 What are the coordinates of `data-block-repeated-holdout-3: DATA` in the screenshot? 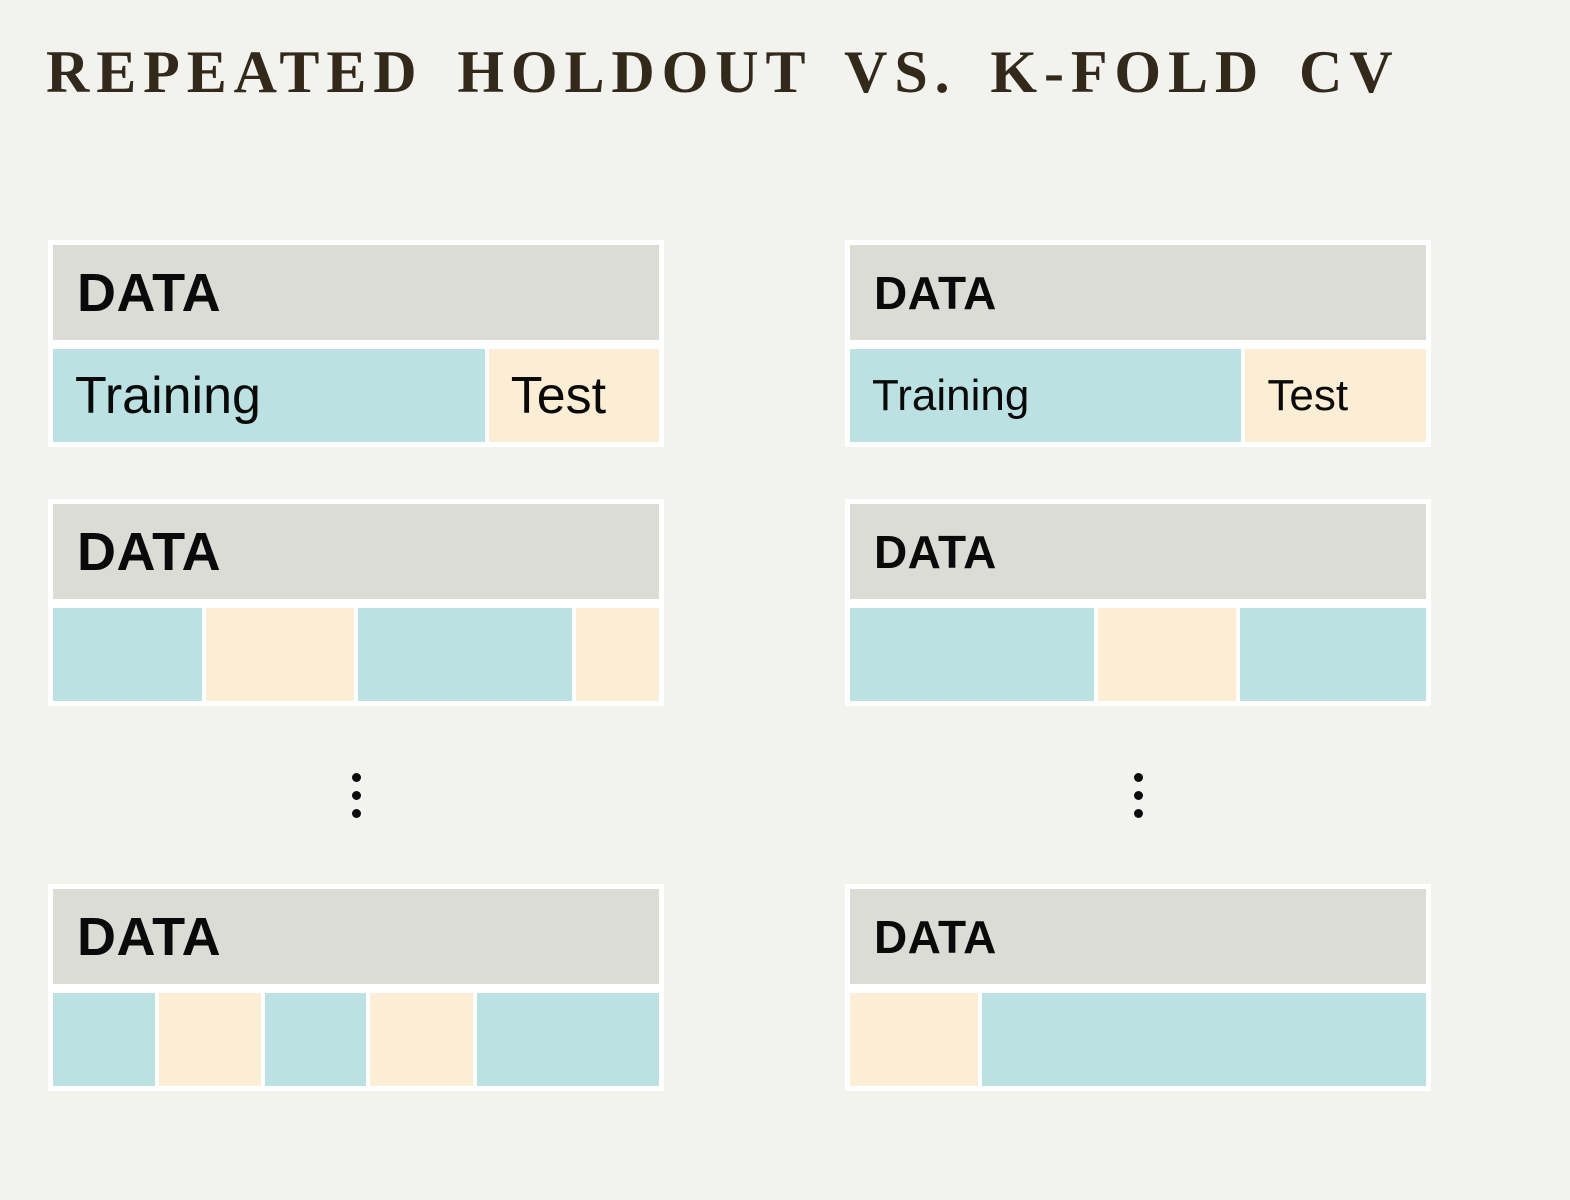 It's located at (356, 987).